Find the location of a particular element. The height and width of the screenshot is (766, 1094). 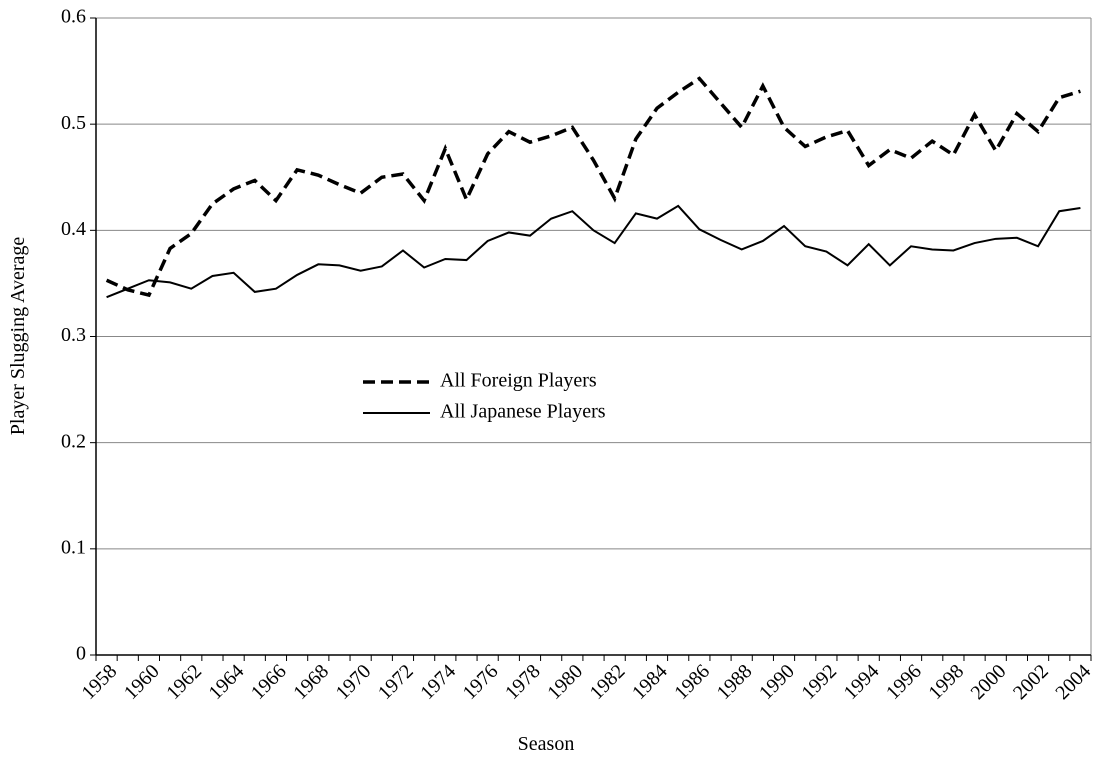

x-tick-label: 1988 is located at coordinates (735, 682).